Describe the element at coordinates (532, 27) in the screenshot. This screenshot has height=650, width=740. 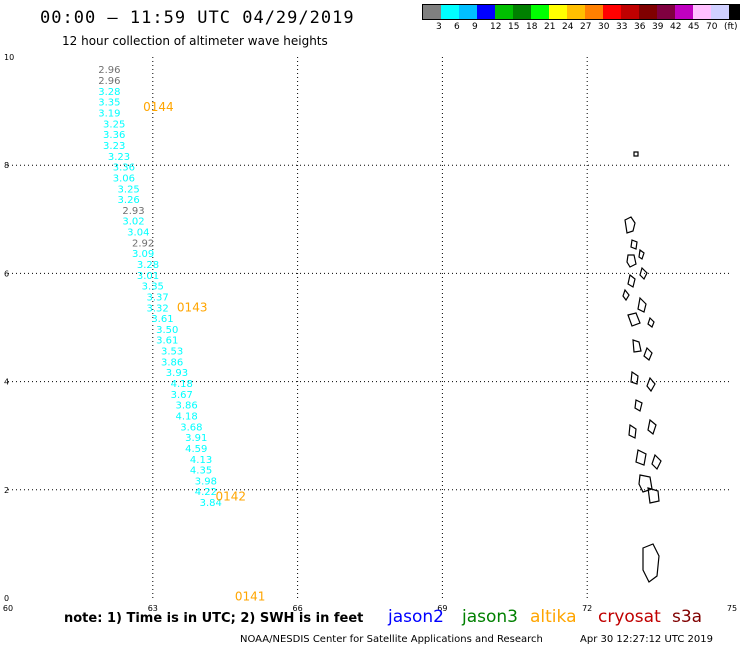
I see `legend-tick-label: 18` at that location.